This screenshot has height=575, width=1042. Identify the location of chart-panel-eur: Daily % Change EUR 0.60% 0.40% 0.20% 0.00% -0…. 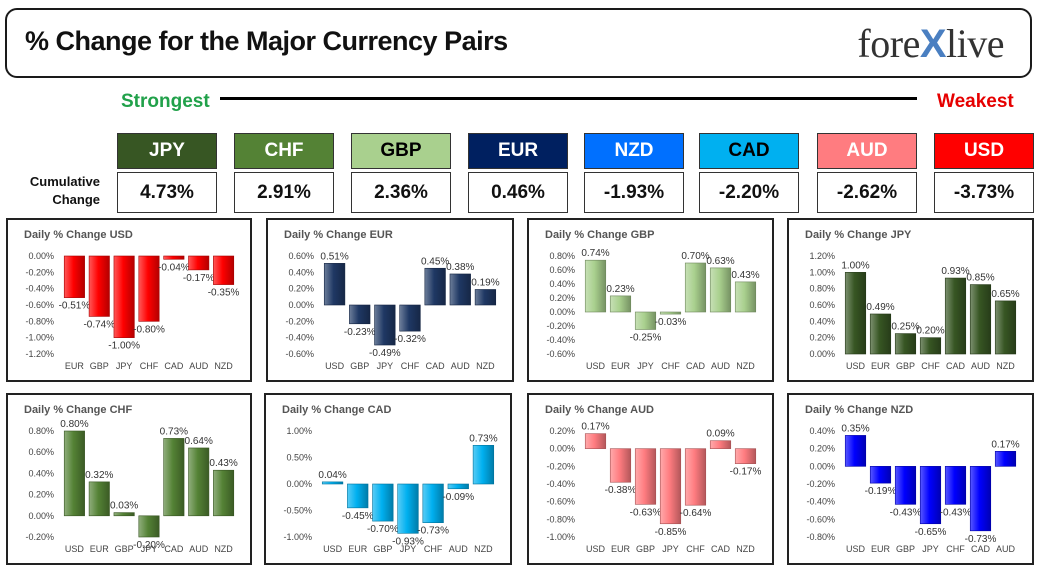
(390, 300).